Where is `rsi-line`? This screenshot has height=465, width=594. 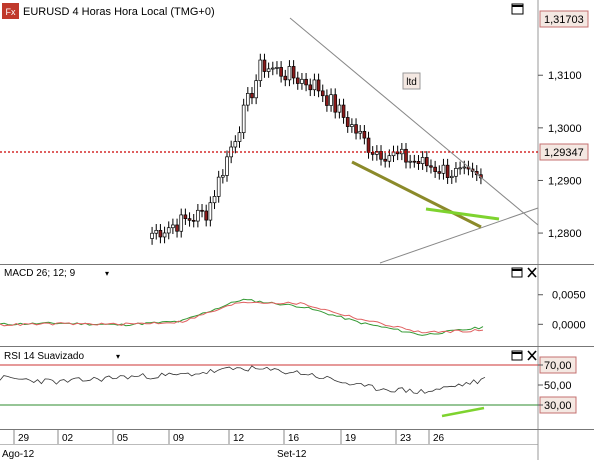
rsi-line is located at coordinates (243, 379).